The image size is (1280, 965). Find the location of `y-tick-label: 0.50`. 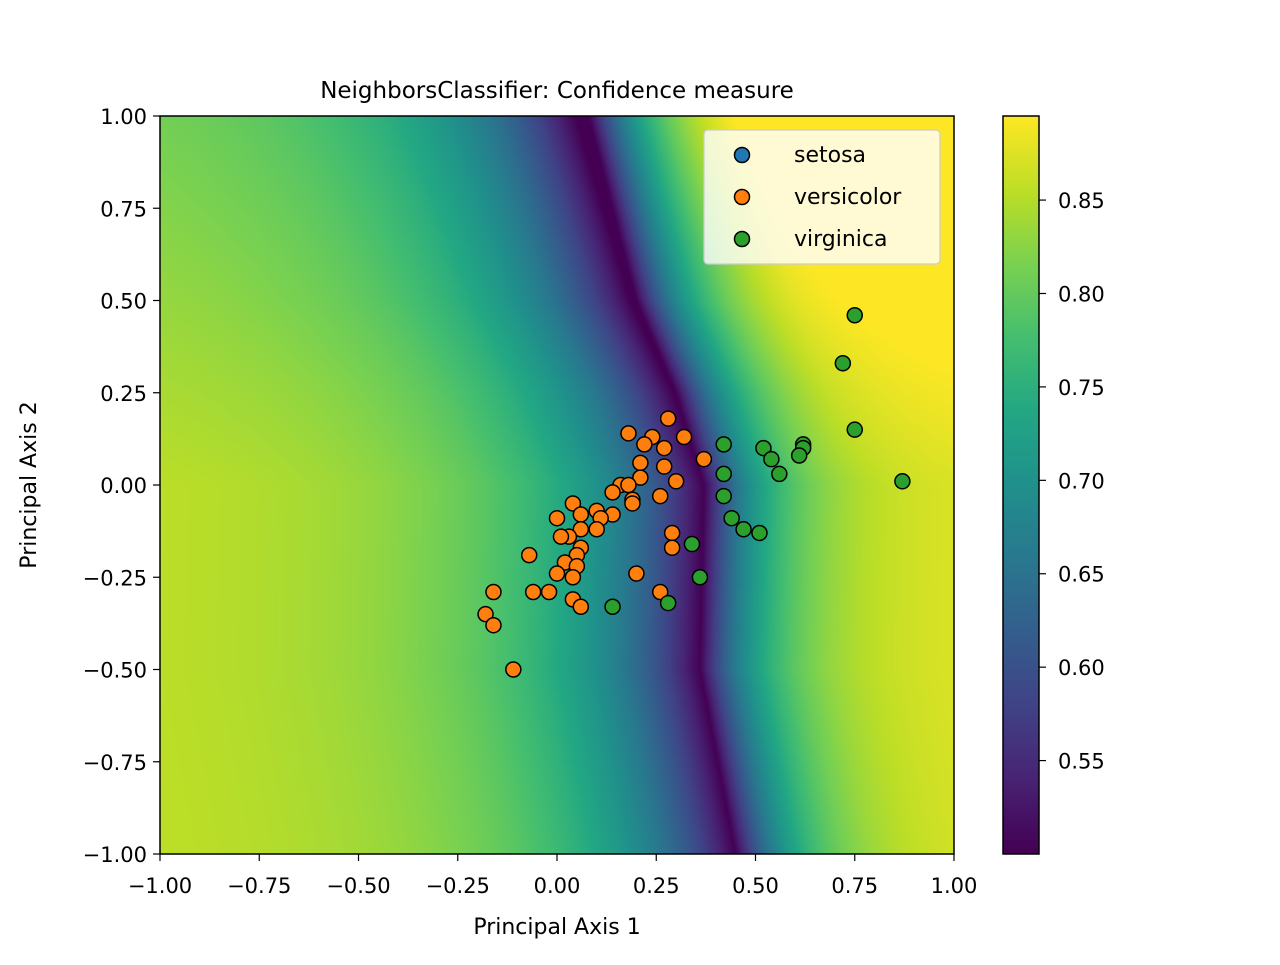

y-tick-label: 0.50 is located at coordinates (123, 302).